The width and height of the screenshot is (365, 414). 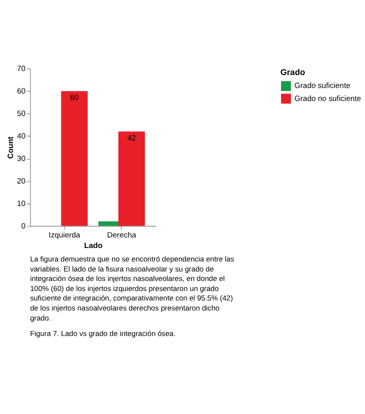 I want to click on data-label: 60, so click(x=74, y=97).